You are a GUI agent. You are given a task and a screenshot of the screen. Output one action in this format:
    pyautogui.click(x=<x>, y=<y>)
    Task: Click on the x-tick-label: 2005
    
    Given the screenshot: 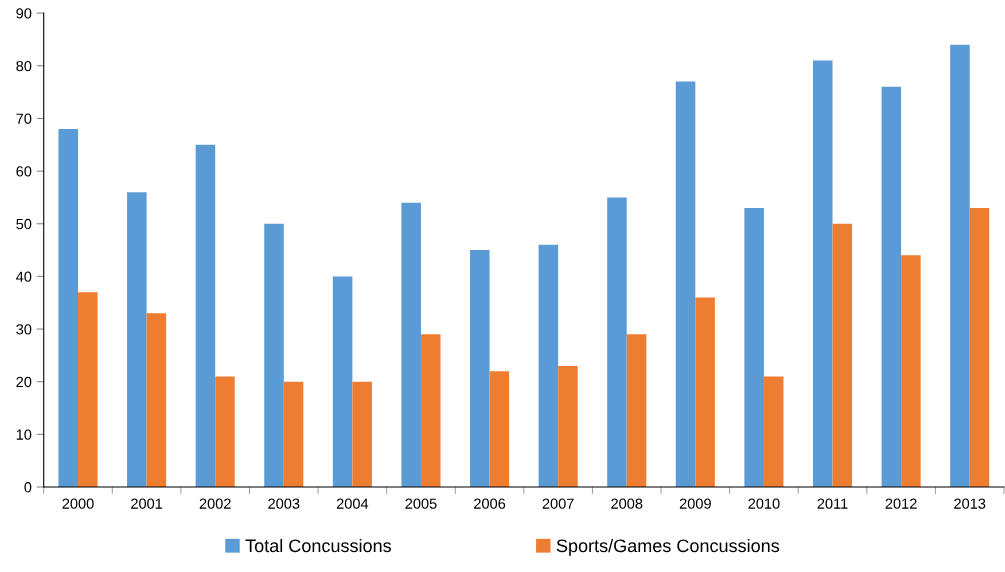 What is the action you would take?
    pyautogui.click(x=421, y=503)
    